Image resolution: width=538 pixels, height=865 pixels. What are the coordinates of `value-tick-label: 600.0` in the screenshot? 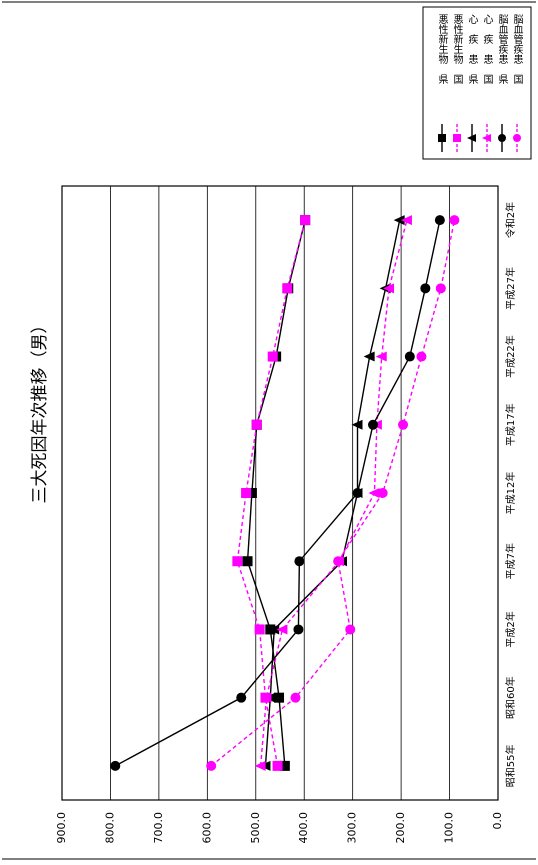 It's located at (206, 828).